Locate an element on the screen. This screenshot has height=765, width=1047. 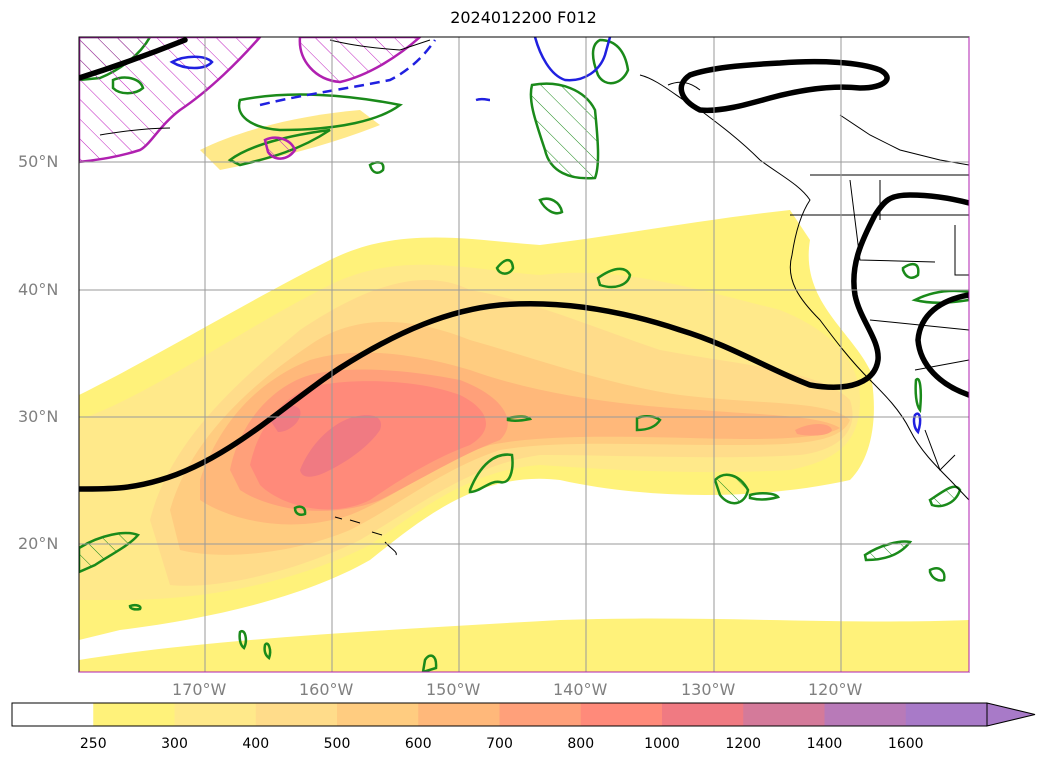
colorbar-tick-label: 500 is located at coordinates (337, 744).